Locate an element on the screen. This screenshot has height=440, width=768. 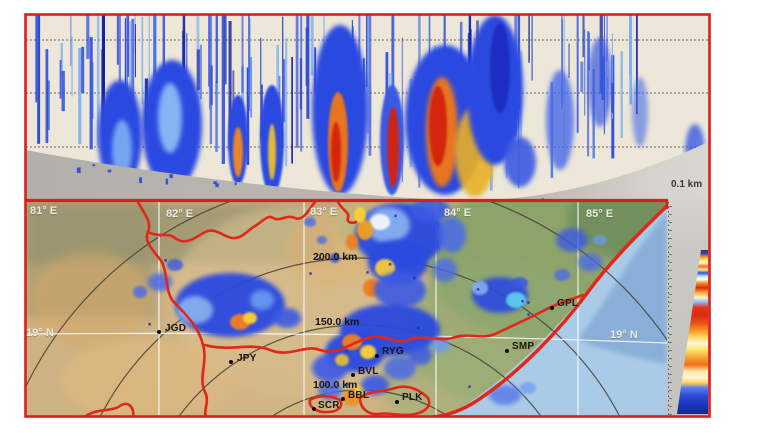
station-label: BVL is located at coordinates (368, 371).